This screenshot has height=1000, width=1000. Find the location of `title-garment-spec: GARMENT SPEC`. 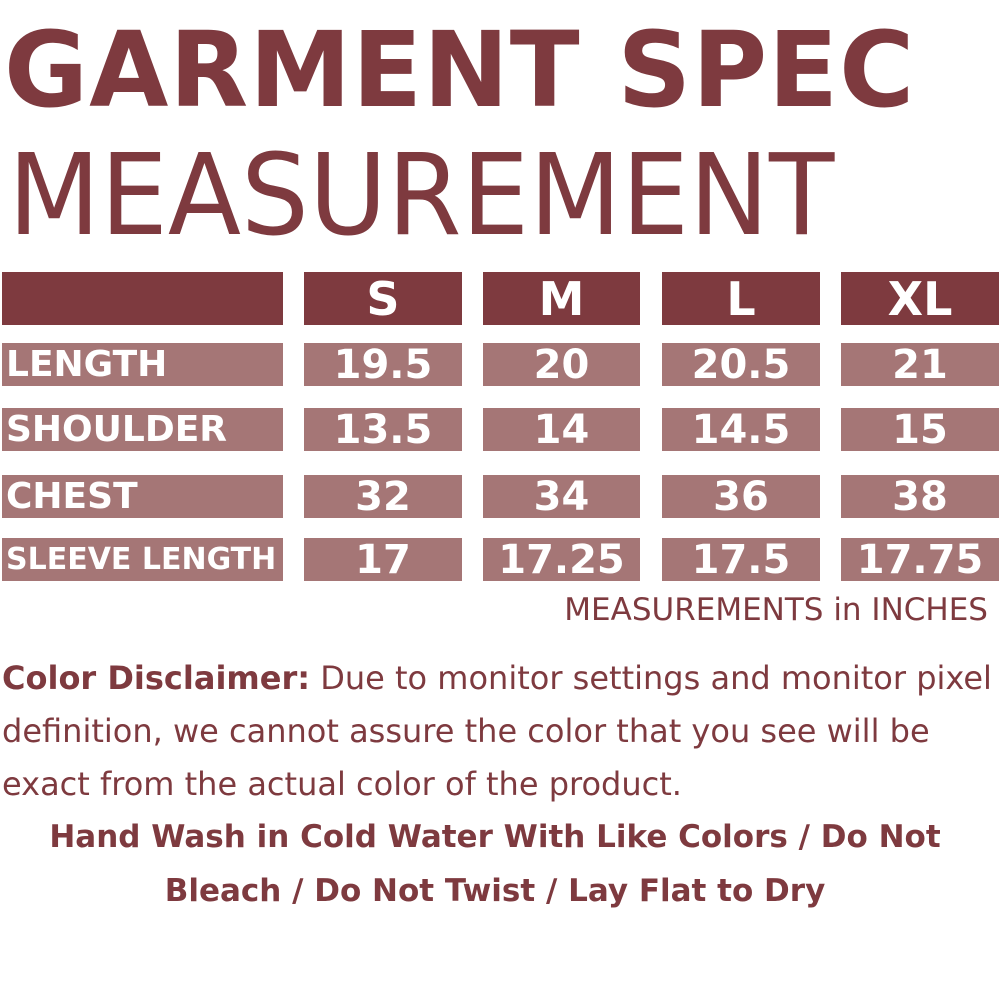

title-garment-spec: GARMENT SPEC is located at coordinates (460, 70).